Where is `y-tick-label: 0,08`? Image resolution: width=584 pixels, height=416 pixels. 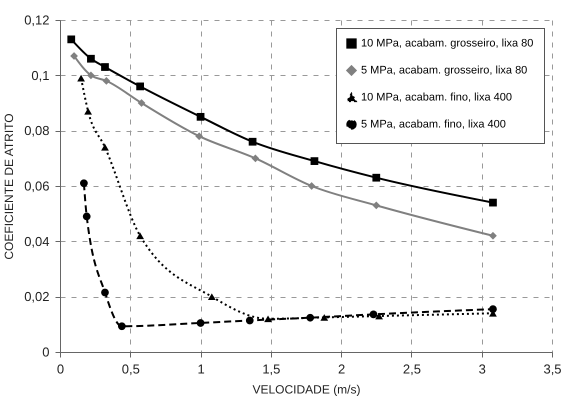
y-tick-label: 0,08 is located at coordinates (37, 130).